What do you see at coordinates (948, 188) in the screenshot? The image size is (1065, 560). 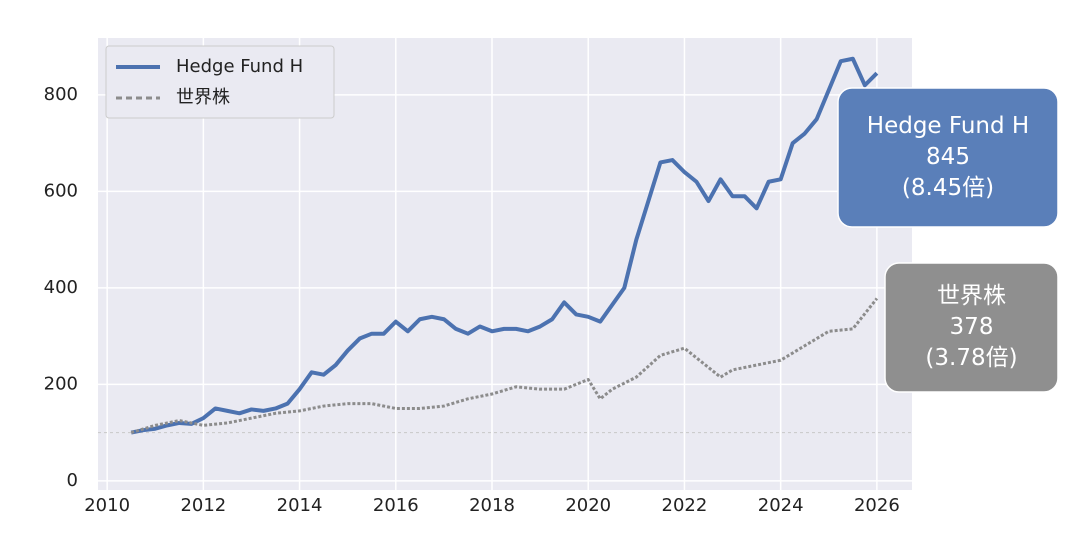 I see `annotation-text: (8.45倍)` at bounding box center [948, 188].